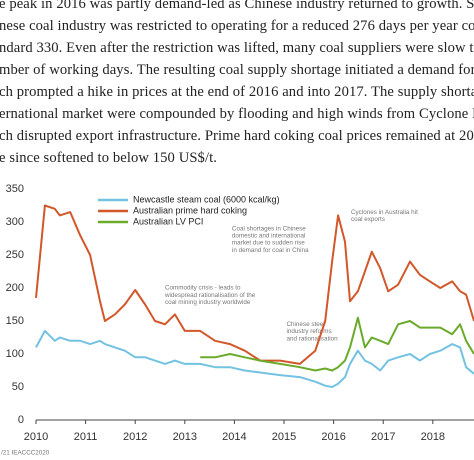 Image resolution: width=474 pixels, height=460 pixels. What do you see at coordinates (268, 243) in the screenshot?
I see `annotation: market due to sudden rise` at bounding box center [268, 243].